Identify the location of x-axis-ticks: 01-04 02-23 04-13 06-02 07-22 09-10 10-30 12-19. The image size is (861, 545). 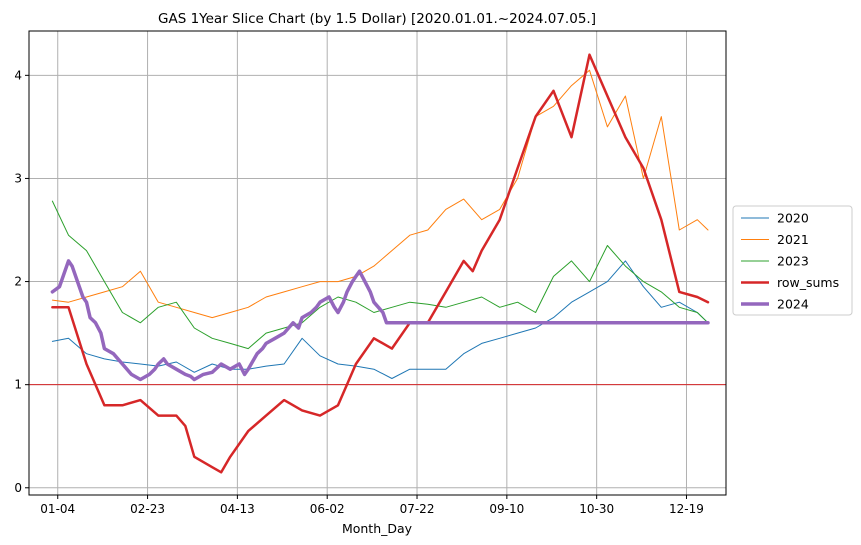
(372, 505).